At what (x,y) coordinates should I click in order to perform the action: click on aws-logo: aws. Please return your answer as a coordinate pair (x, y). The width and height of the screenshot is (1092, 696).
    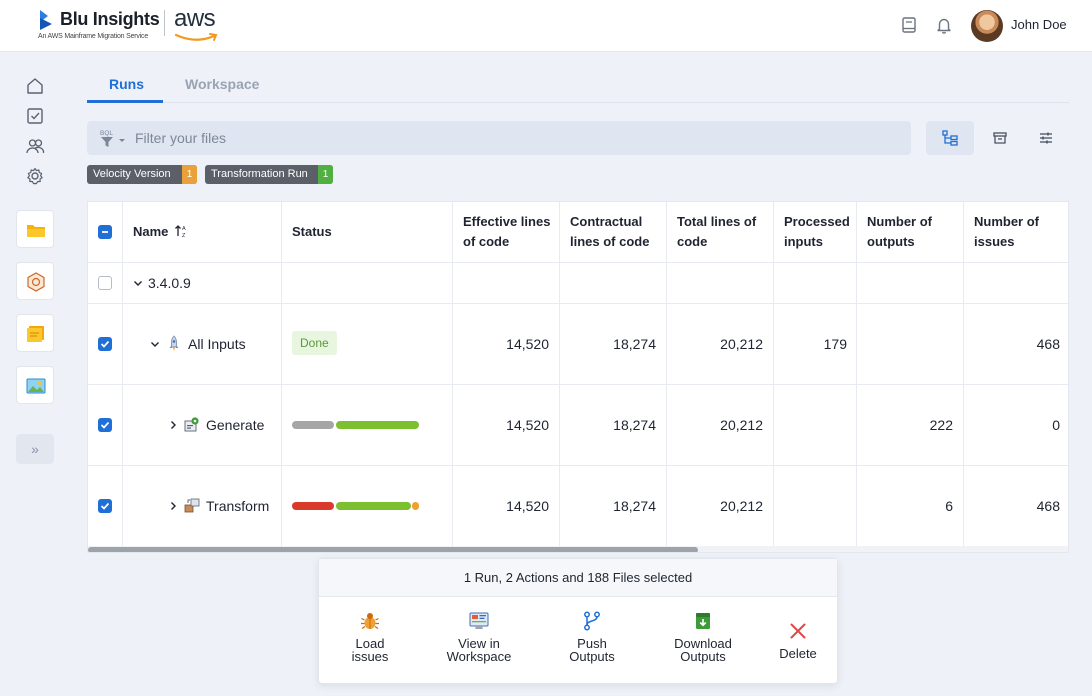
    Looking at the image, I should click on (195, 18).